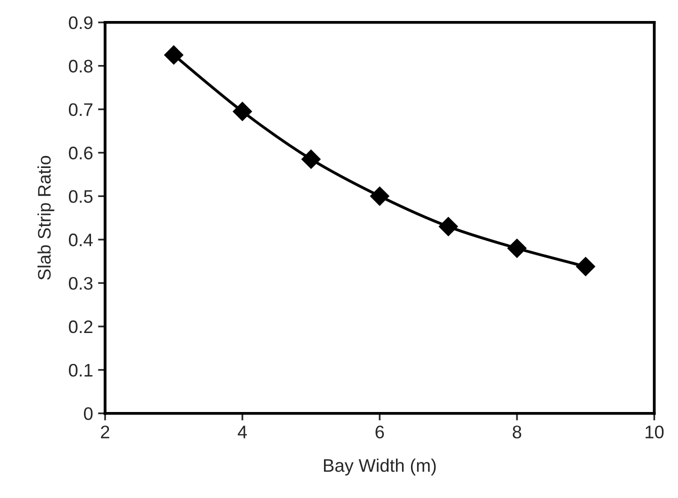 The image size is (678, 498). What do you see at coordinates (517, 432) in the screenshot?
I see `x-tick-label: 8` at bounding box center [517, 432].